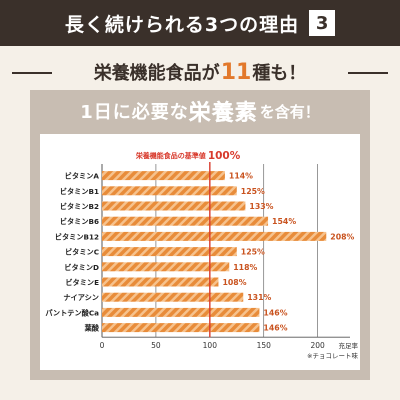 The width and height of the screenshot is (400, 400). Describe the element at coordinates (279, 73) in the screenshot. I see `tagline-part2: 種も！` at that location.